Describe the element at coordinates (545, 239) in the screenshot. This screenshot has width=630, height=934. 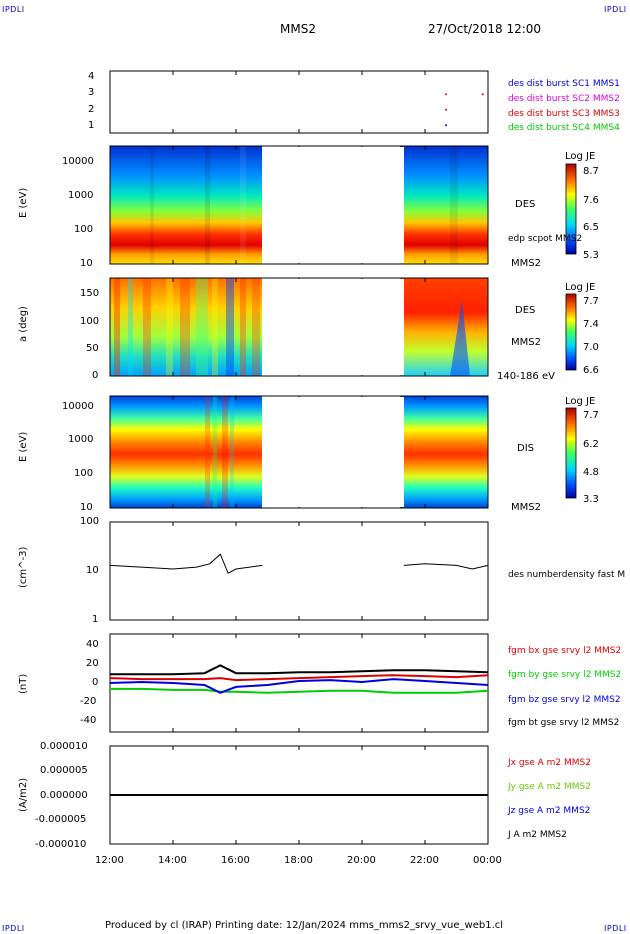
I see `overlay-label: edp scpot MMS2` at that location.